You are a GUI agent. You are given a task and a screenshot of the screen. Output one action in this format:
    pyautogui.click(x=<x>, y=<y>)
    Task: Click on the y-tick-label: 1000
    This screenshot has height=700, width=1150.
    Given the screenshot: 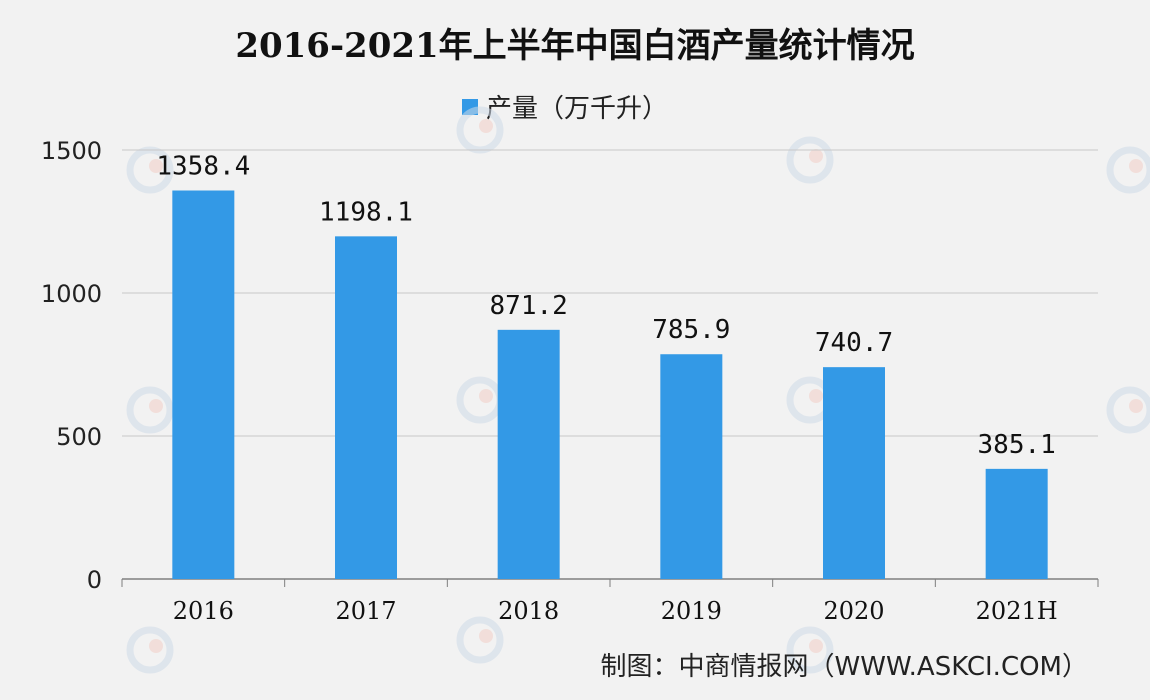 What is the action you would take?
    pyautogui.click(x=71, y=294)
    